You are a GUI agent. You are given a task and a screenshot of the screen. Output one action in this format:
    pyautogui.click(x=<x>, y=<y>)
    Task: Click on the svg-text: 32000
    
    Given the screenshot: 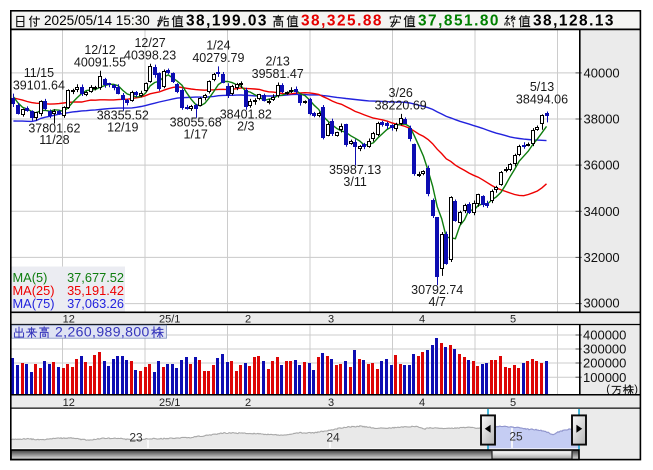 What is the action you would take?
    pyautogui.click(x=602, y=257)
    